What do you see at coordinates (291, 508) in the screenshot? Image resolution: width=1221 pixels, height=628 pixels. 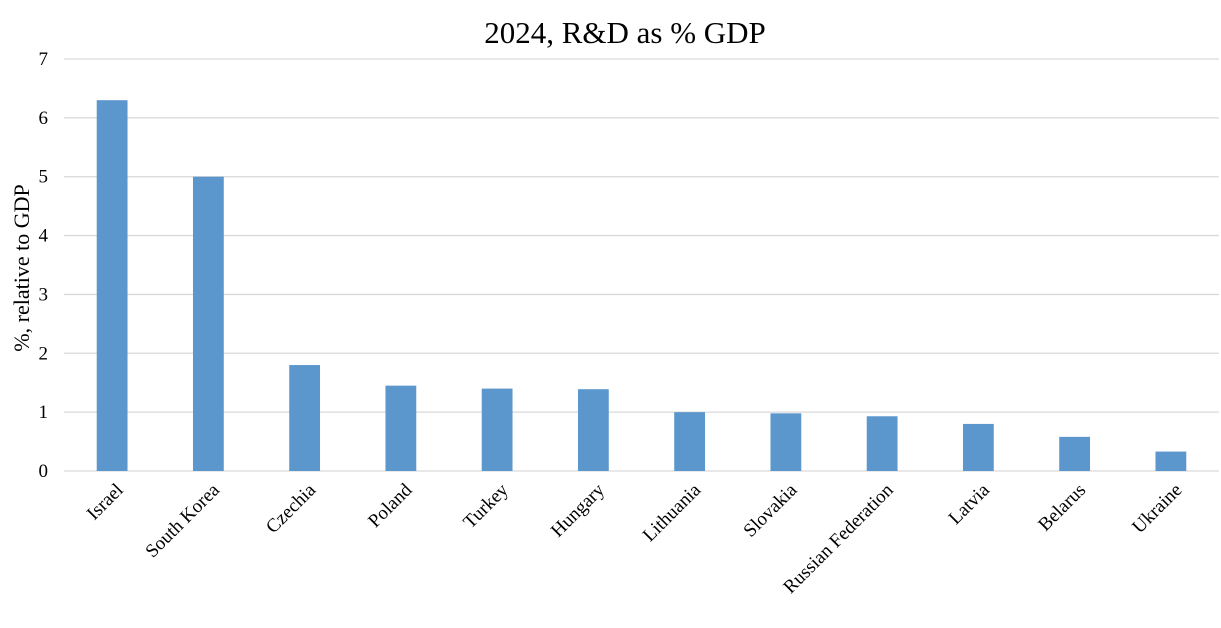 I see `x-category-label: Czechia` at bounding box center [291, 508].